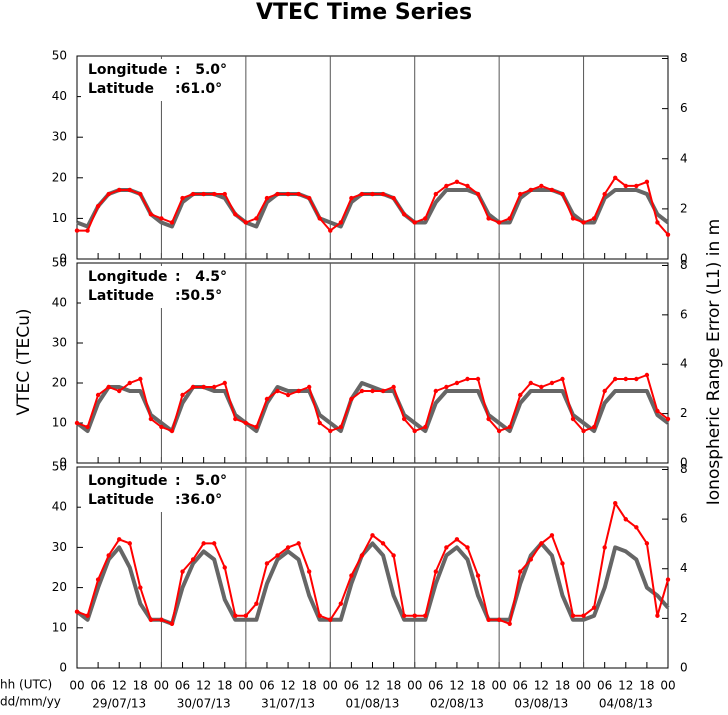 The width and height of the screenshot is (728, 715). I want to click on date-label: 04/08/13, so click(626, 704).